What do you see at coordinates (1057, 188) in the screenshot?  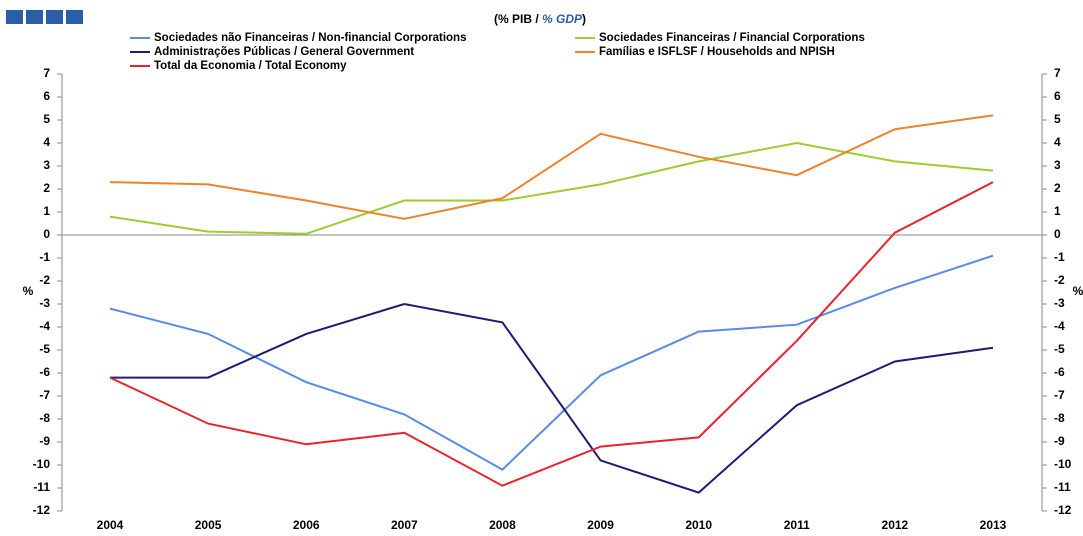 I see `y2-tick-label: 2` at bounding box center [1057, 188].